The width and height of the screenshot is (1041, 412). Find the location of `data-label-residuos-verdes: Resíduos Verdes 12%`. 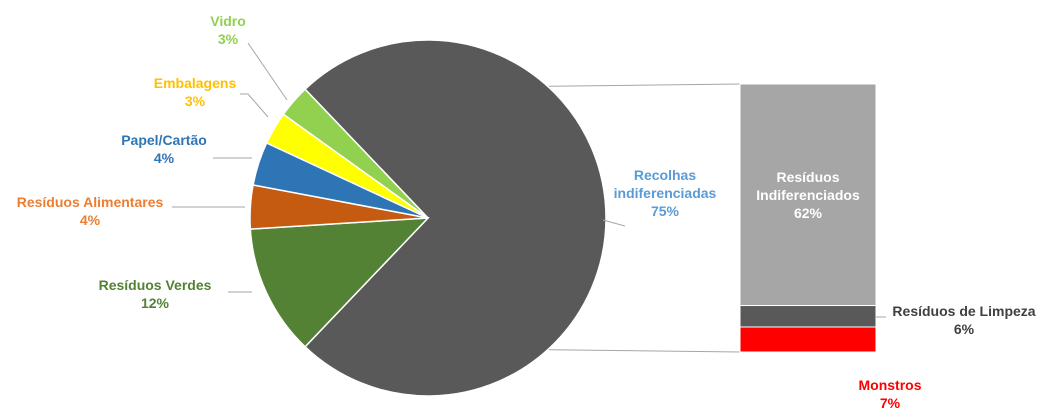

data-label-residuos-verdes: Resíduos Verdes 12% is located at coordinates (155, 294).